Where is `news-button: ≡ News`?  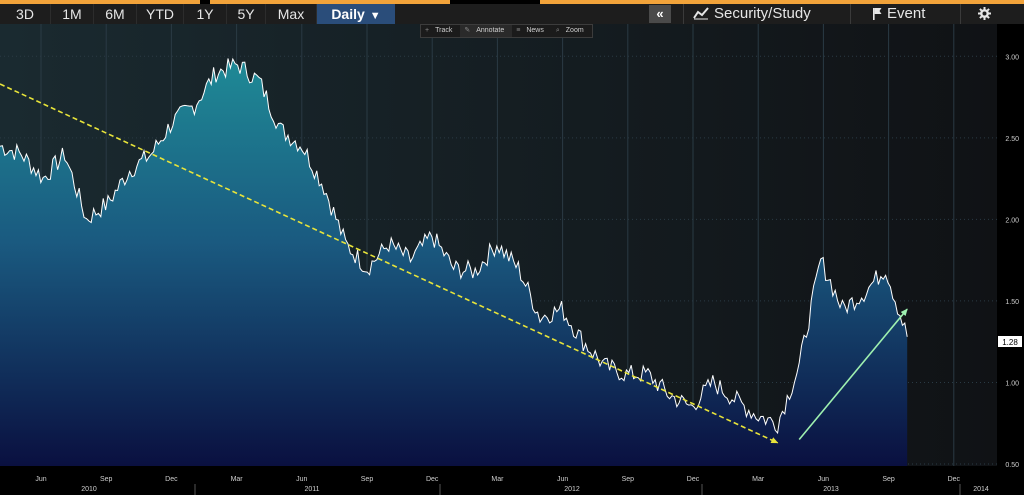
news-button: ≡ News is located at coordinates (532, 31).